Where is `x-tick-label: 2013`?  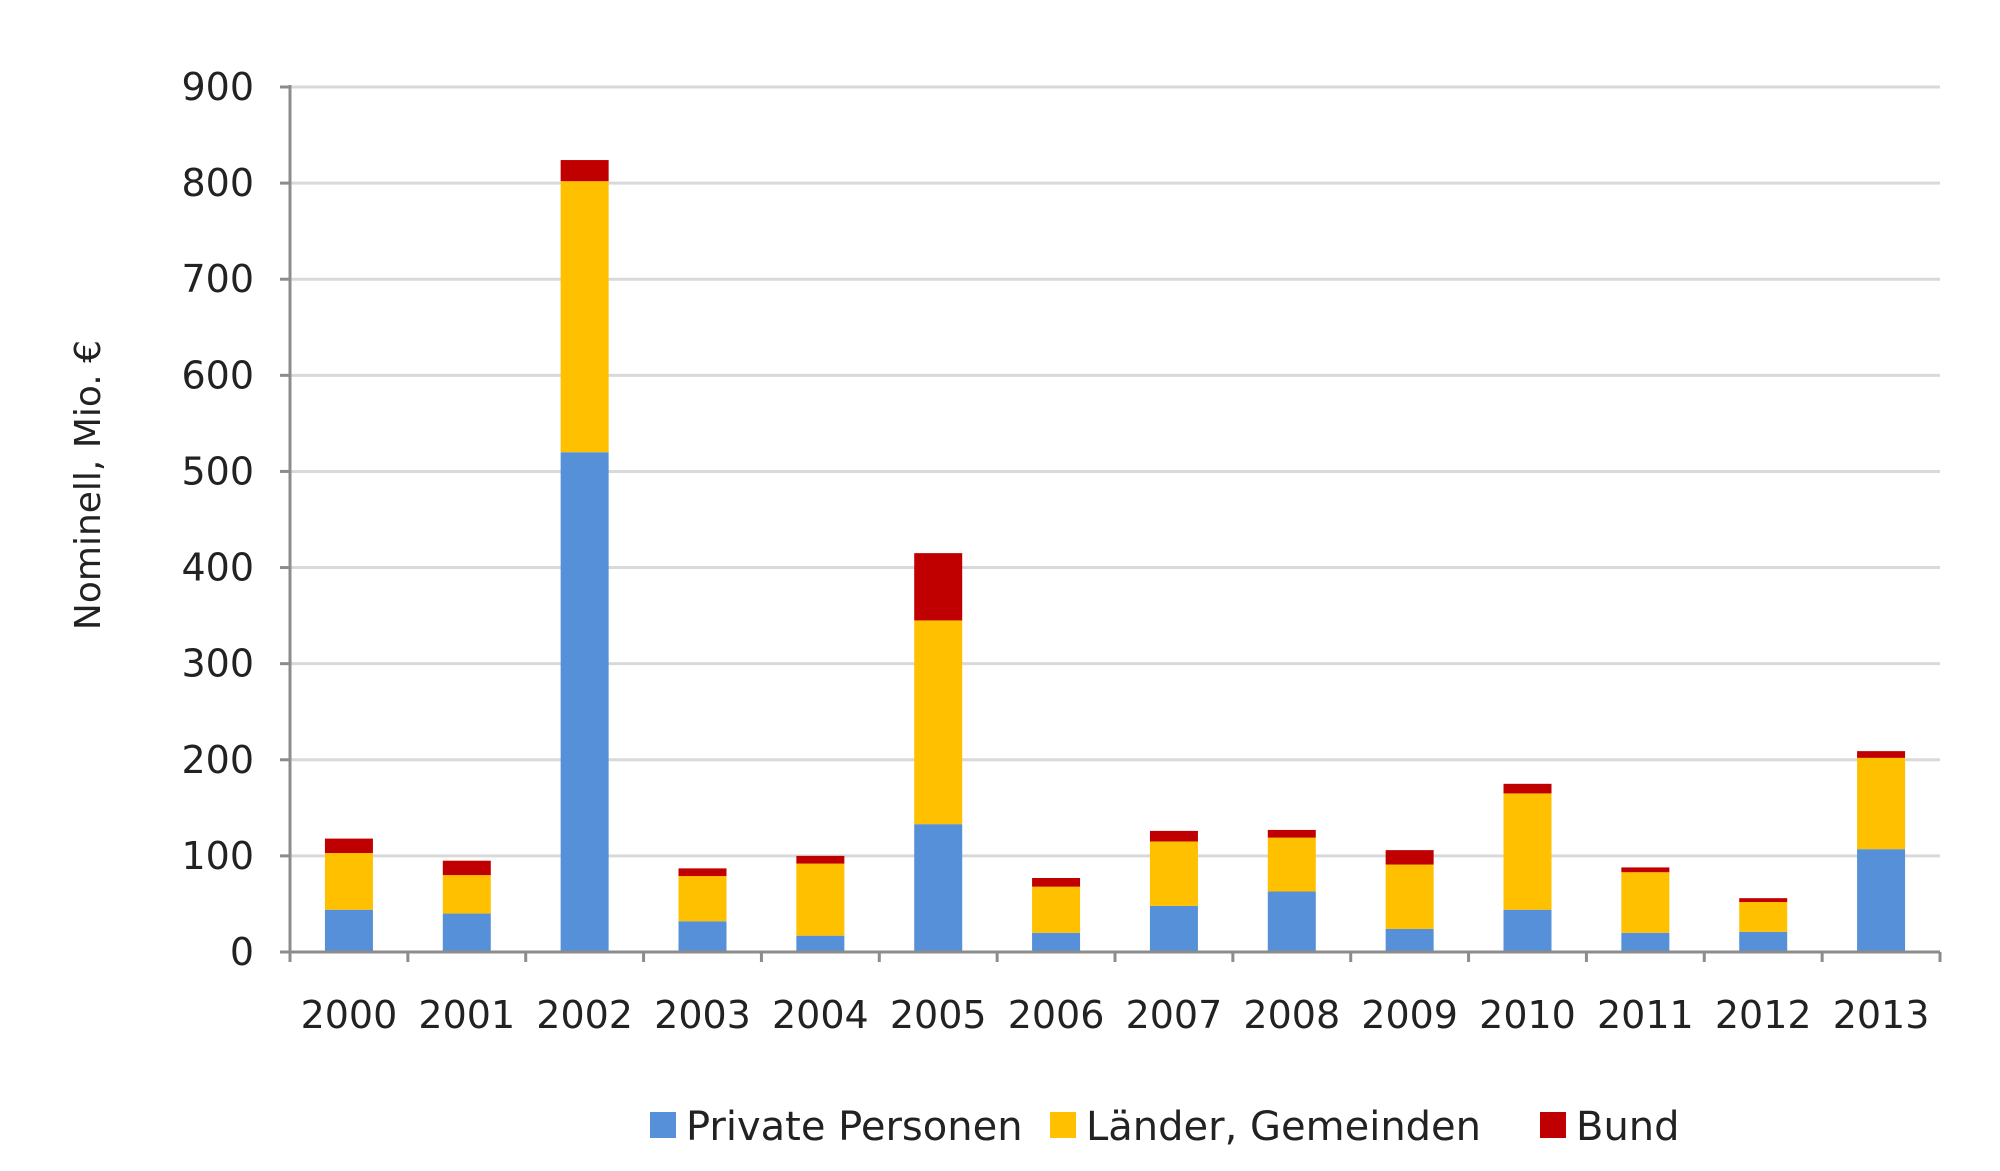
x-tick-label: 2013 is located at coordinates (1881, 1015).